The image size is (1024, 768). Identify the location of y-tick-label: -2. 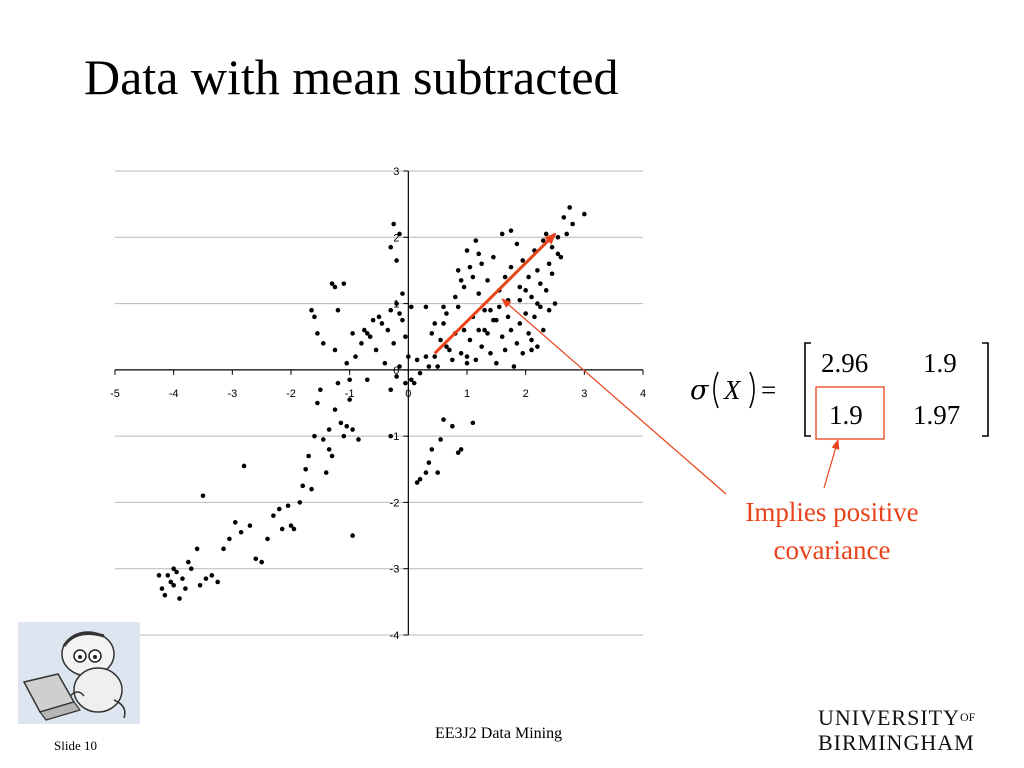
(395, 503).